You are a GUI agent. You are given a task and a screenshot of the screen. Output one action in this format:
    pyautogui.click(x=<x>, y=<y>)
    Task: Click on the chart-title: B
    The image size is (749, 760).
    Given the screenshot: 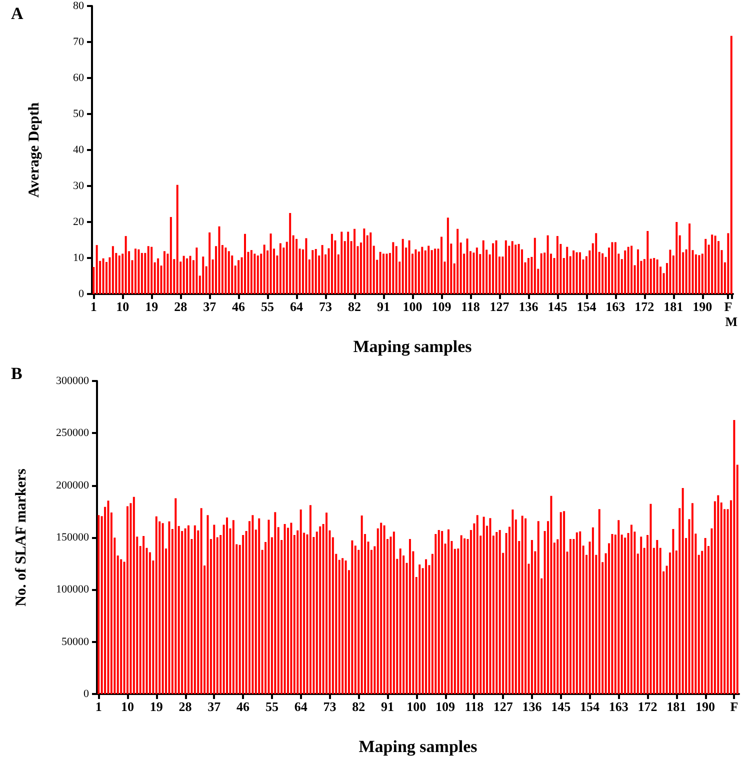 What is the action you would take?
    pyautogui.click(x=16, y=373)
    